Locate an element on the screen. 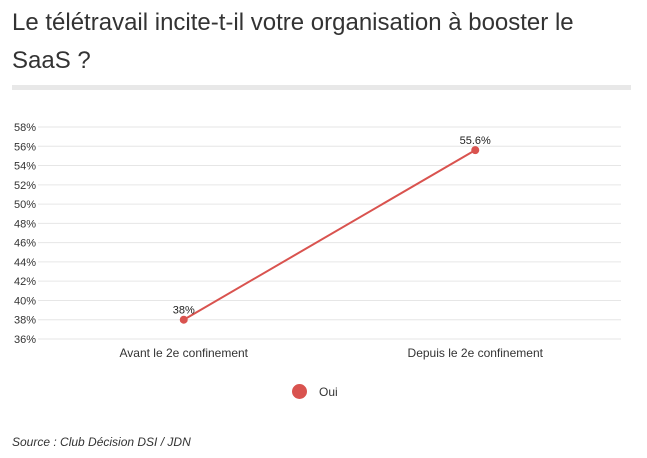 The height and width of the screenshot is (458, 647). y-tick-label: 44% is located at coordinates (25, 263).